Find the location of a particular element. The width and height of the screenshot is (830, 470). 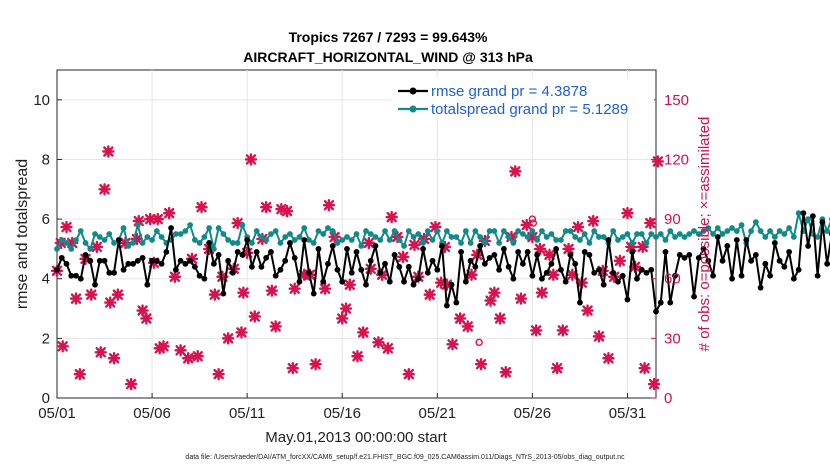

tick-label-x: 05/26 is located at coordinates (533, 413).